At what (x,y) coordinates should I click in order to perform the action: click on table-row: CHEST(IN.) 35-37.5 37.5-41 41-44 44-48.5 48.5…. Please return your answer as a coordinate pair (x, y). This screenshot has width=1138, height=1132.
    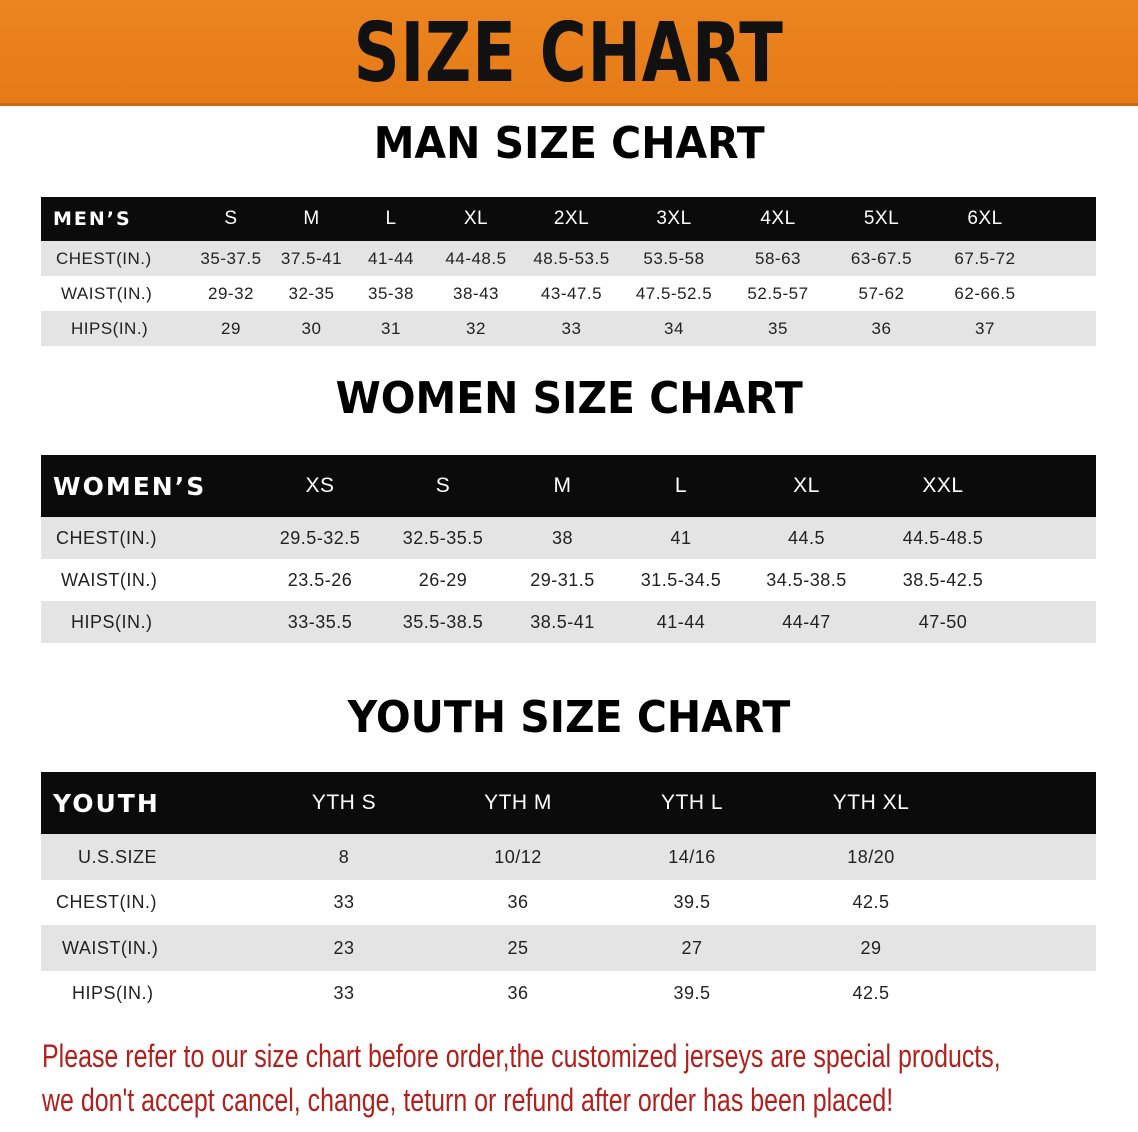
    Looking at the image, I should click on (568, 258).